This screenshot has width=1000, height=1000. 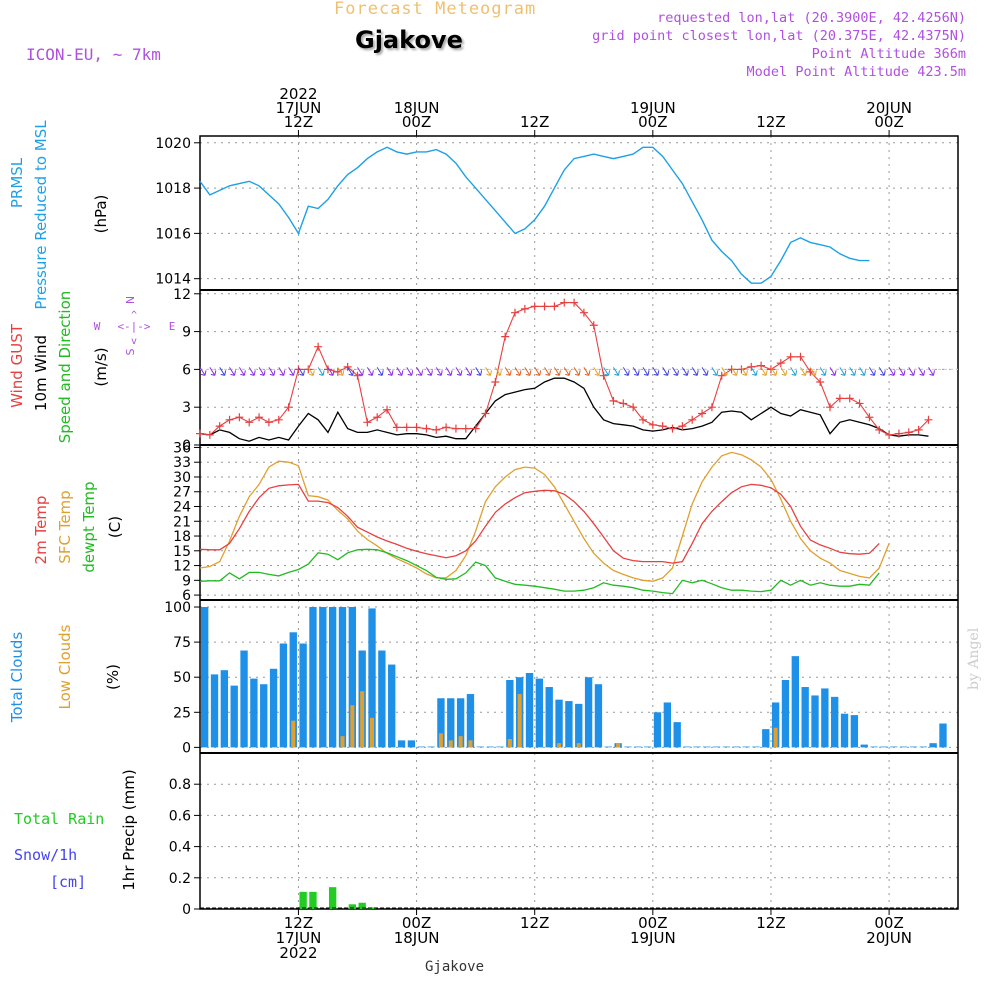 I want to click on y-tick-label: 36, so click(x=182, y=448).